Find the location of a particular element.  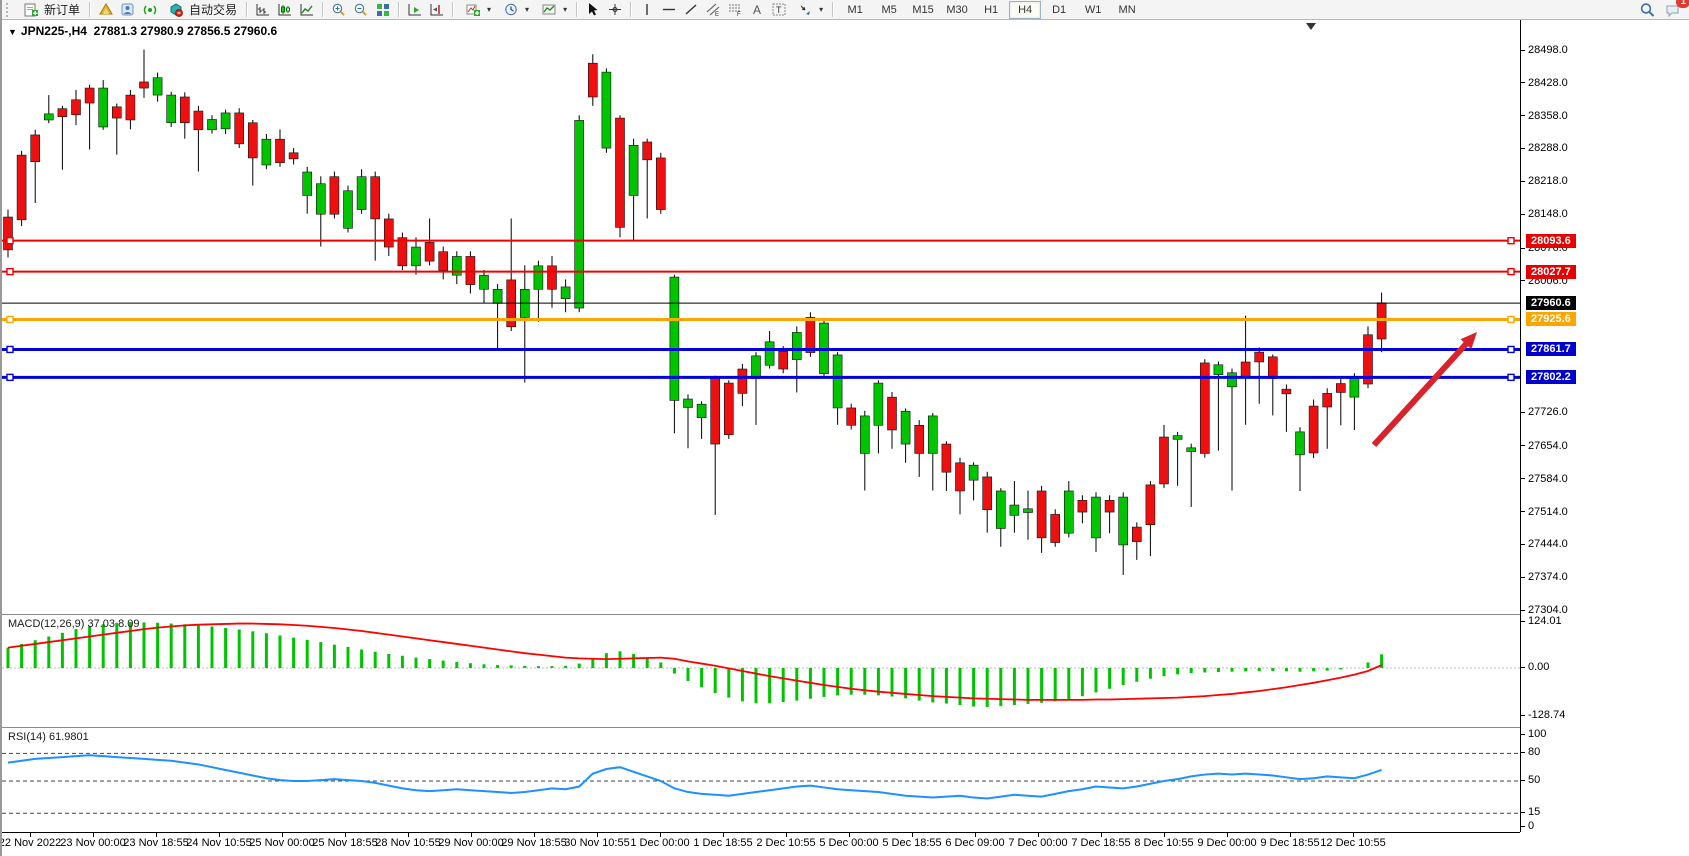

templates-button: ▾ is located at coordinates (553, 9).